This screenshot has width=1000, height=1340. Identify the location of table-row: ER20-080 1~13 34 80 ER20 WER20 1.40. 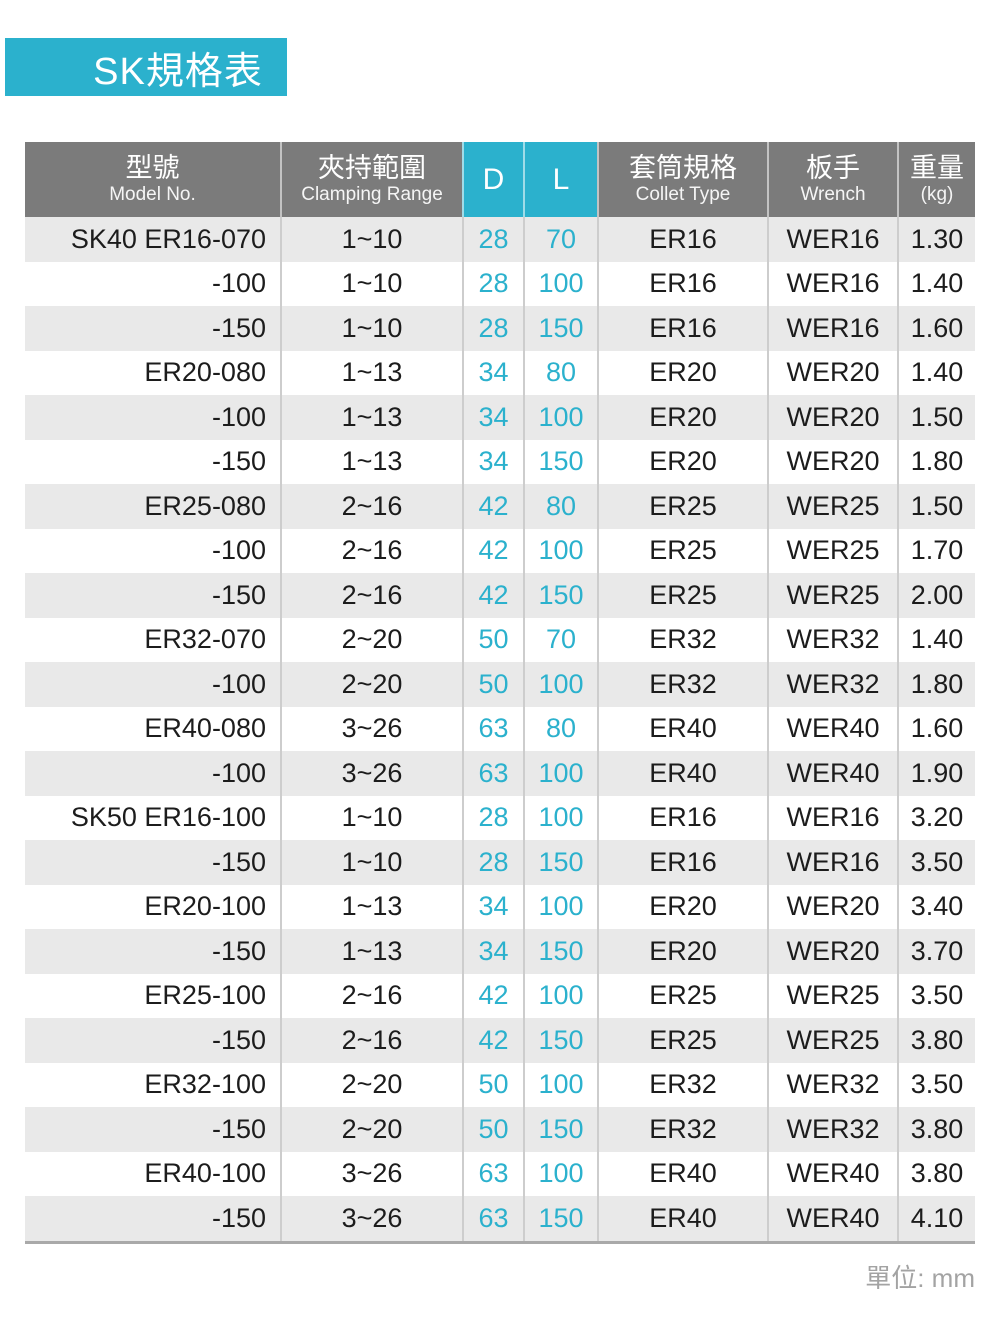
(500, 372).